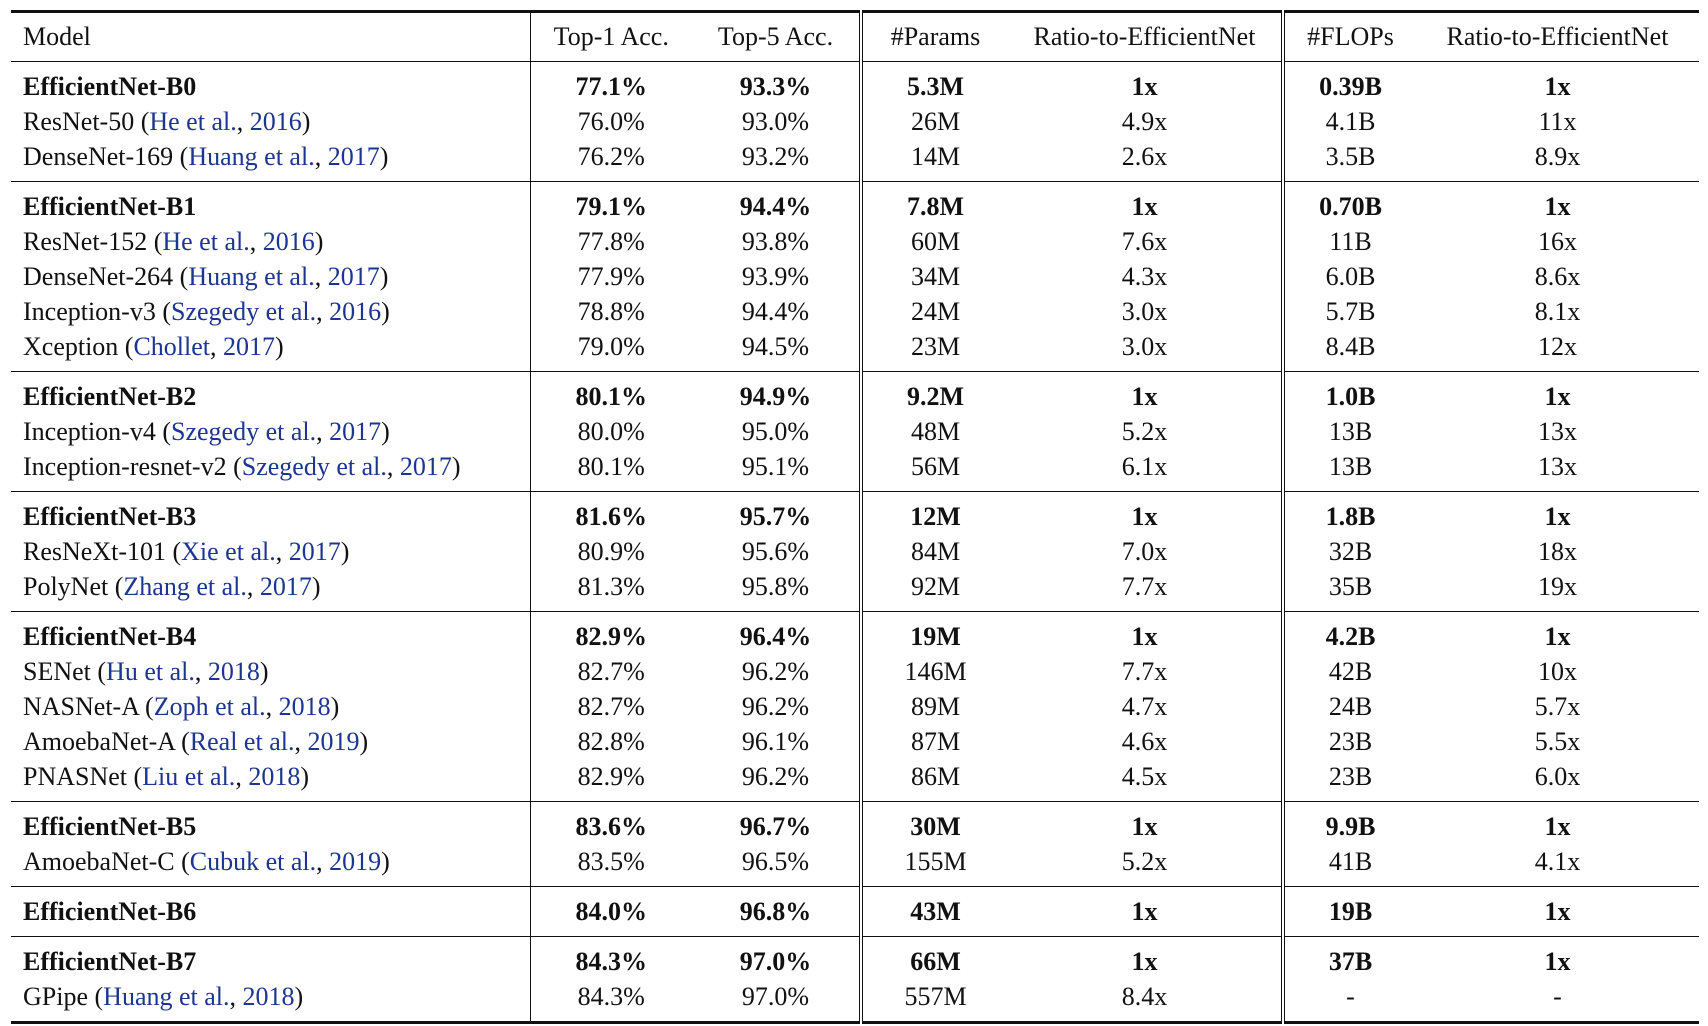  I want to click on flops: 13B, so click(1350, 466).